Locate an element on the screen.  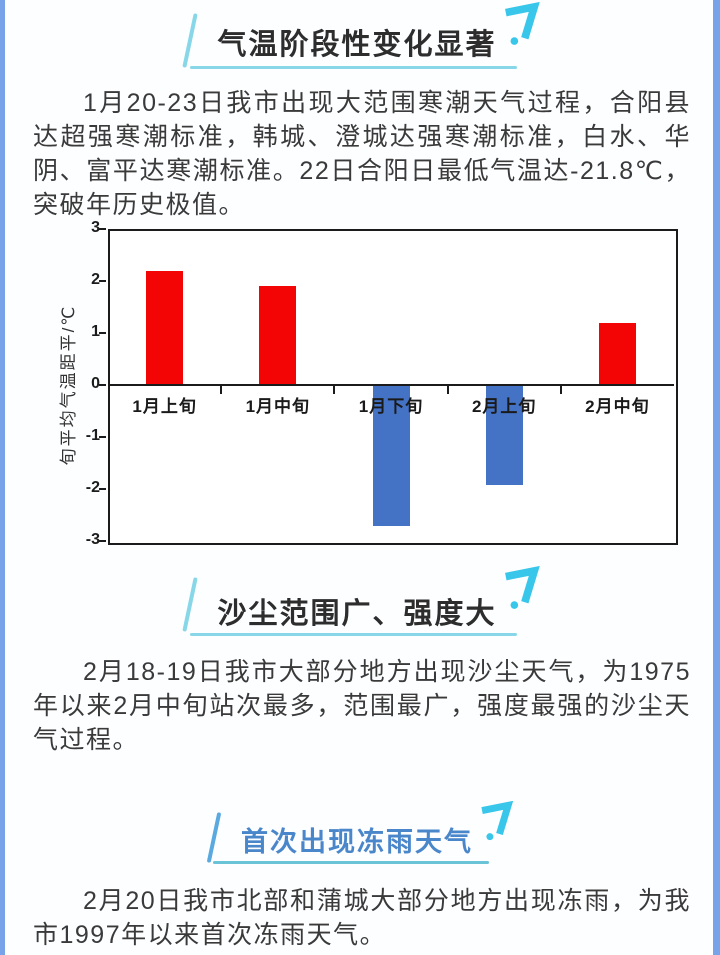
y-axis-tick-label: 0 is located at coordinates (95, 383).